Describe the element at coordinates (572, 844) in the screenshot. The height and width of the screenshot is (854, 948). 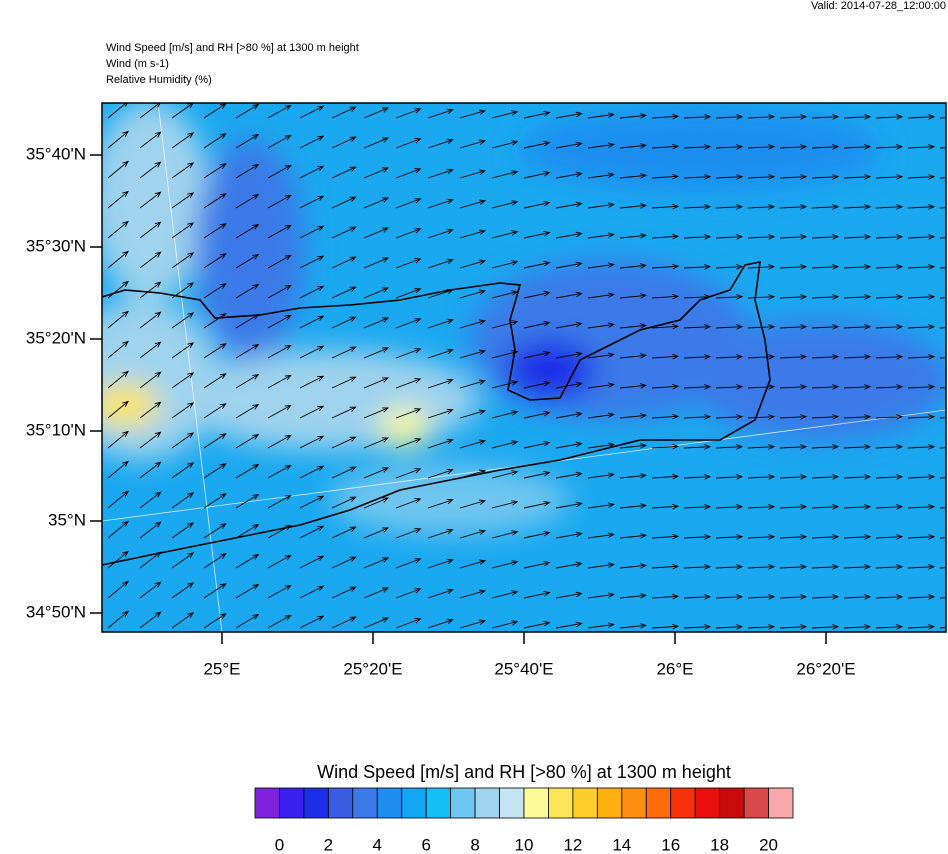
I see `colorbar-label: 12` at that location.